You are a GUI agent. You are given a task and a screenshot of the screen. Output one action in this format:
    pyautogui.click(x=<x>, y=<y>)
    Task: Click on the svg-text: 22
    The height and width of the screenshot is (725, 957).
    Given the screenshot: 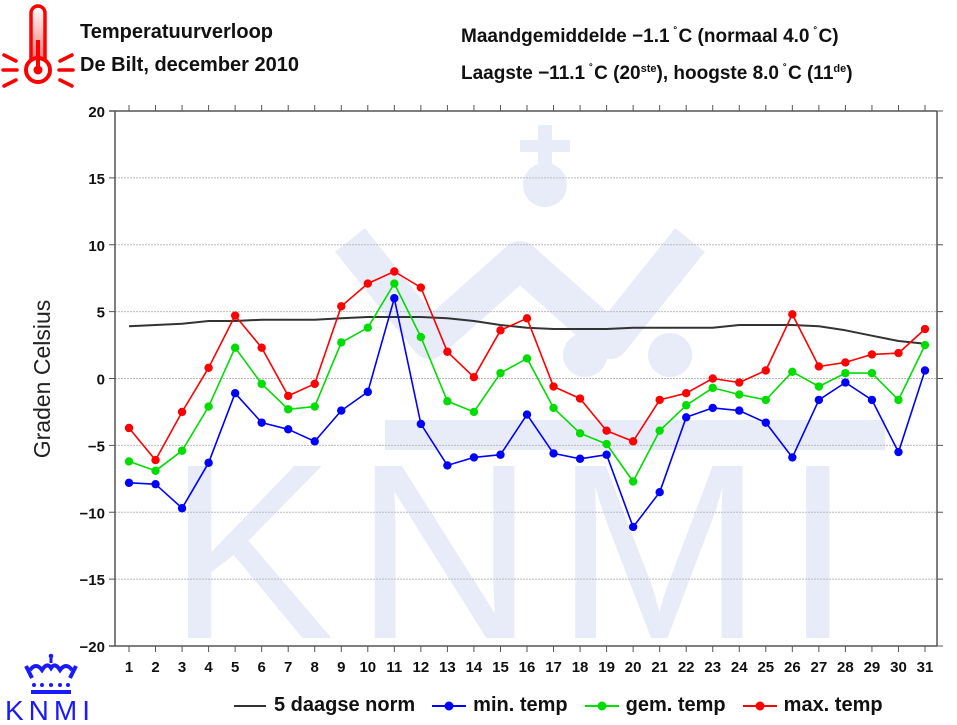 What is the action you would take?
    pyautogui.click(x=686, y=667)
    